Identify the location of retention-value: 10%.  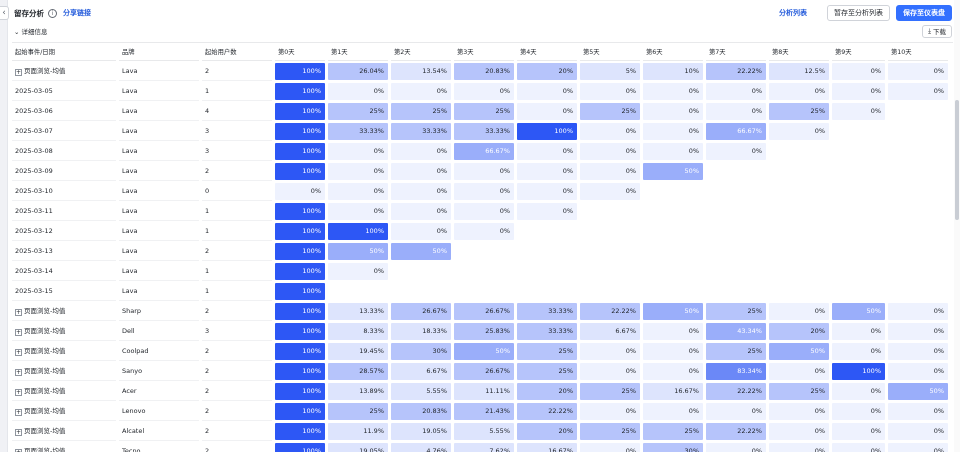
(673, 71).